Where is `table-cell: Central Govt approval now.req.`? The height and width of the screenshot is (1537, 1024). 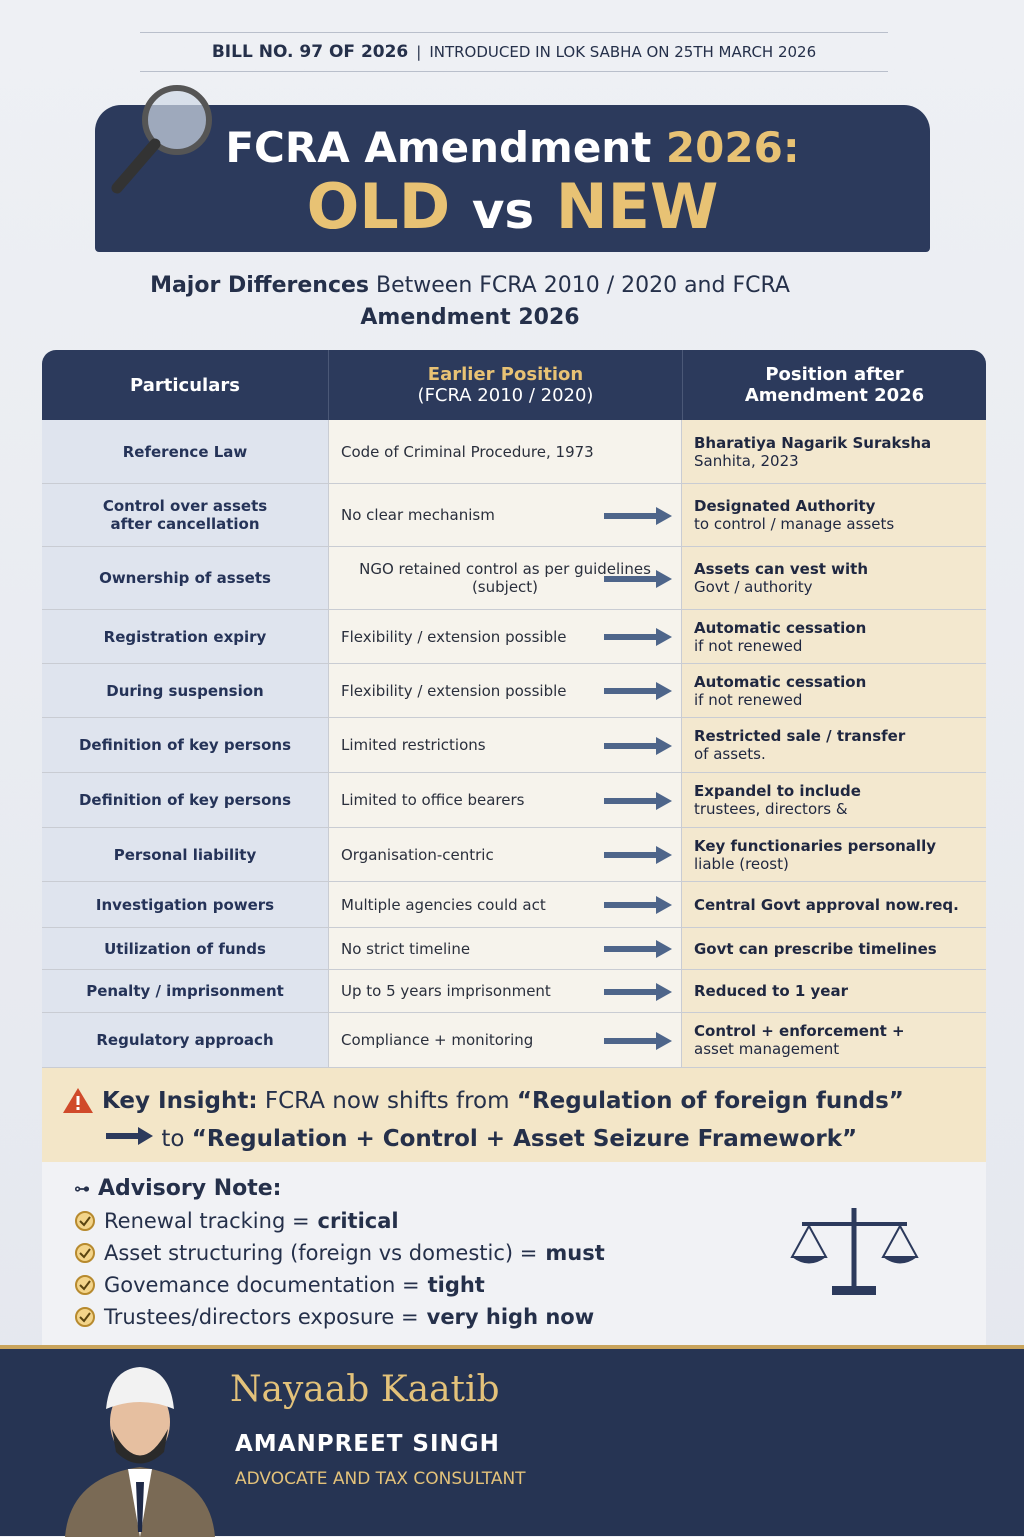
table-cell: Central Govt approval now.req. is located at coordinates (834, 905).